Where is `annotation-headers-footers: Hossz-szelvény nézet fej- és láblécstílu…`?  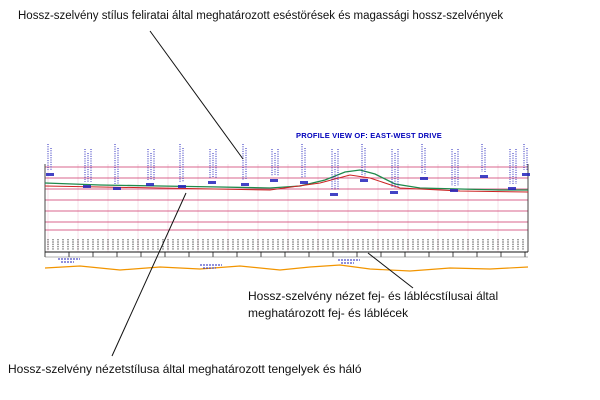
annotation-headers-footers: Hossz-szelvény nézet fej- és láblécstílu… is located at coordinates (393, 305).